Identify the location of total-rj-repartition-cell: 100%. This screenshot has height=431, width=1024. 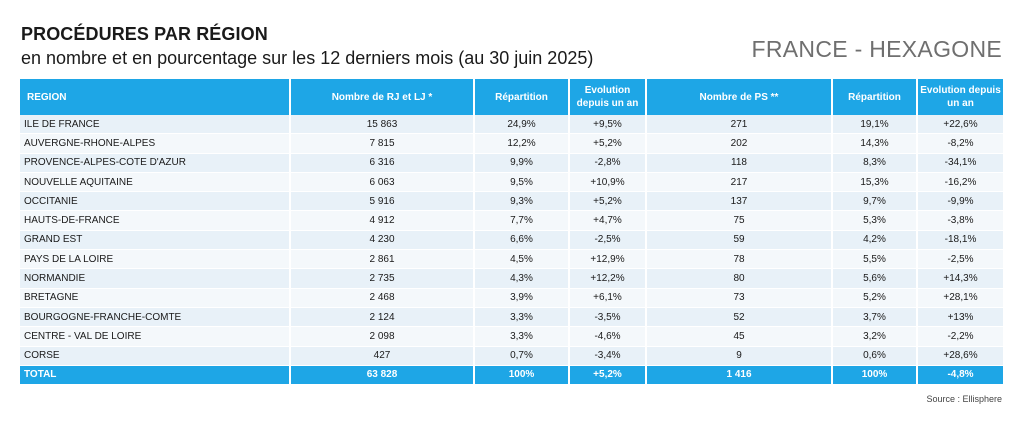
(522, 375).